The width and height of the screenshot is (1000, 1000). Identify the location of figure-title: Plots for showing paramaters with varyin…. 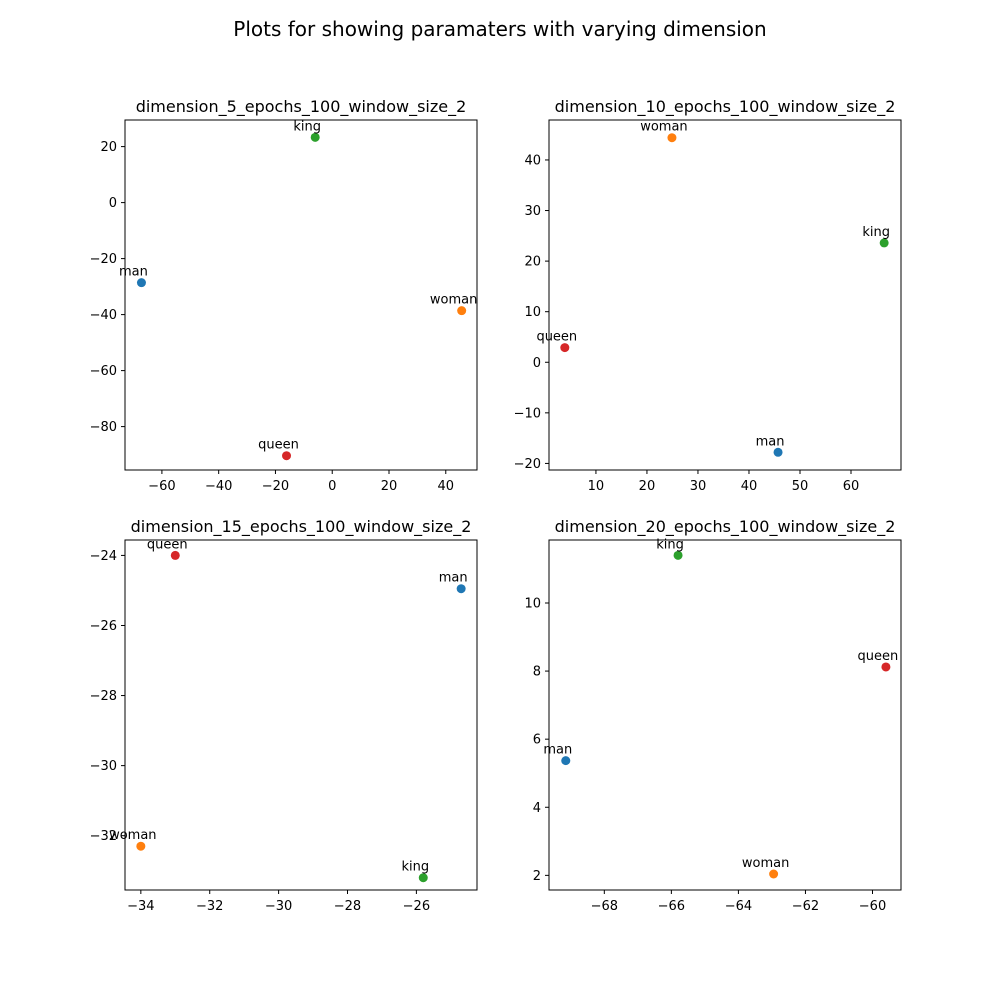
(499, 29).